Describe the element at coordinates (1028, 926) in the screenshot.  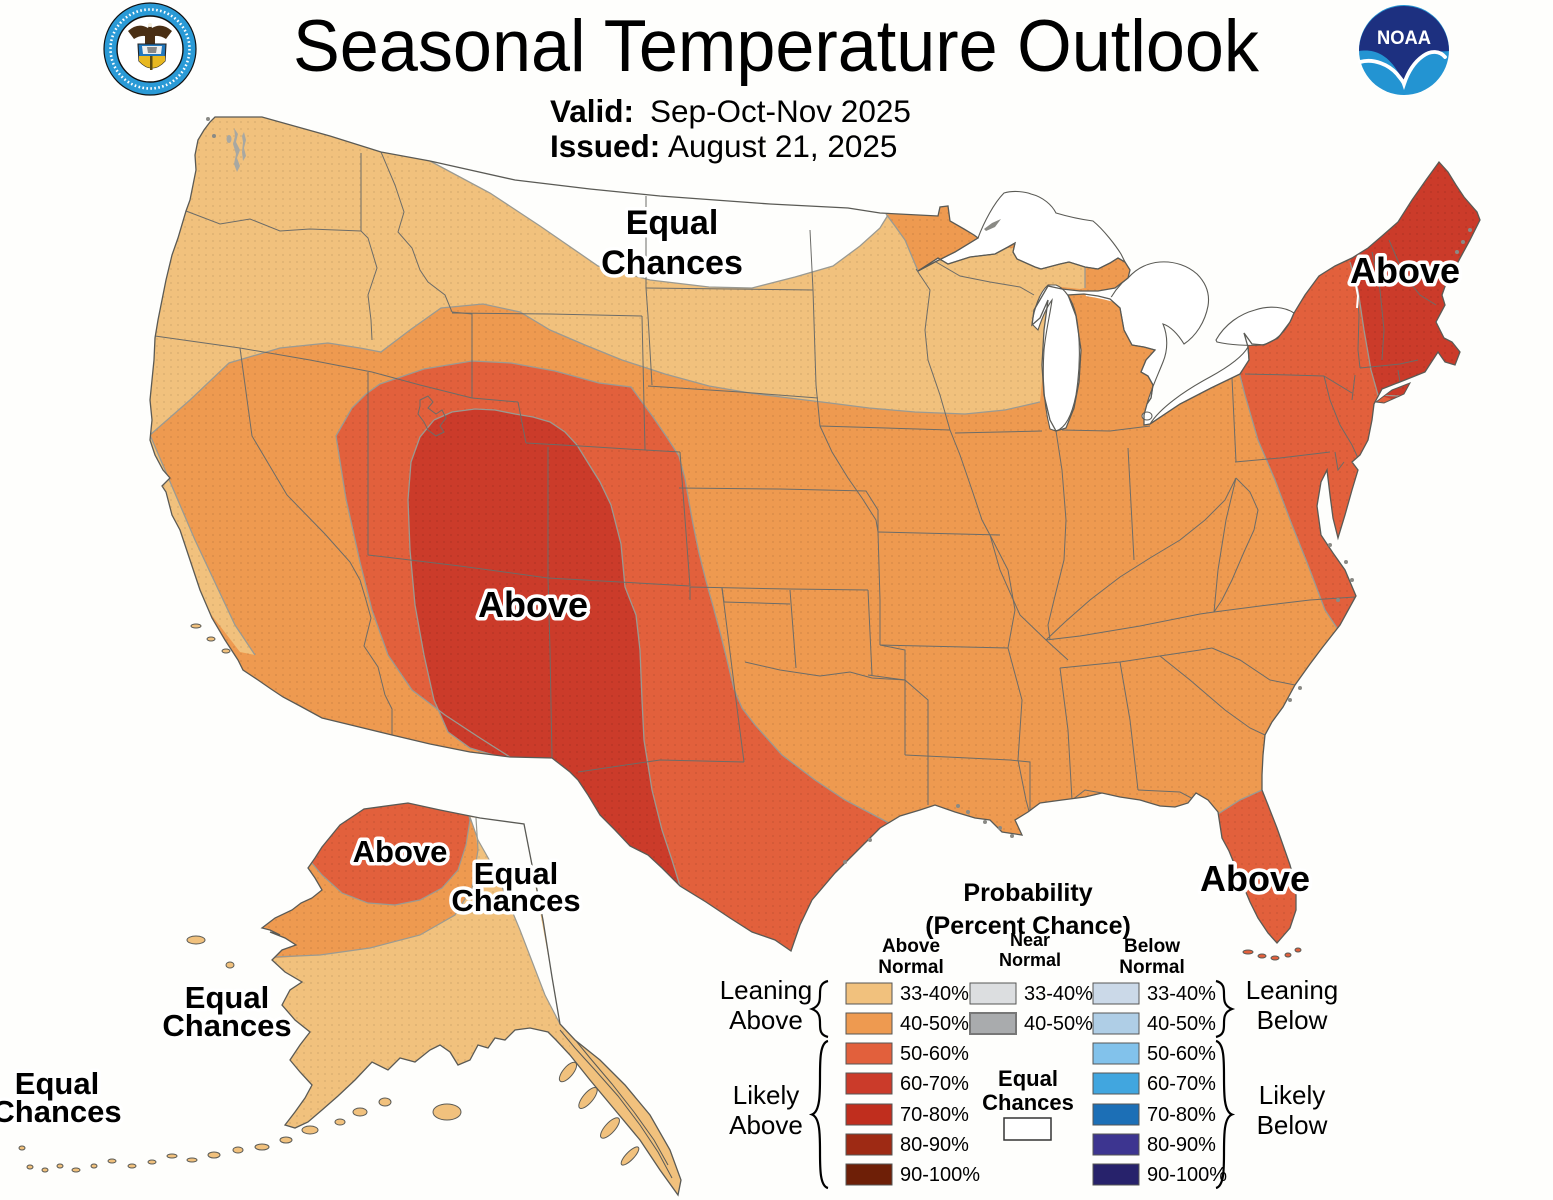
I see `svg-text: (Percent Chance)` at that location.